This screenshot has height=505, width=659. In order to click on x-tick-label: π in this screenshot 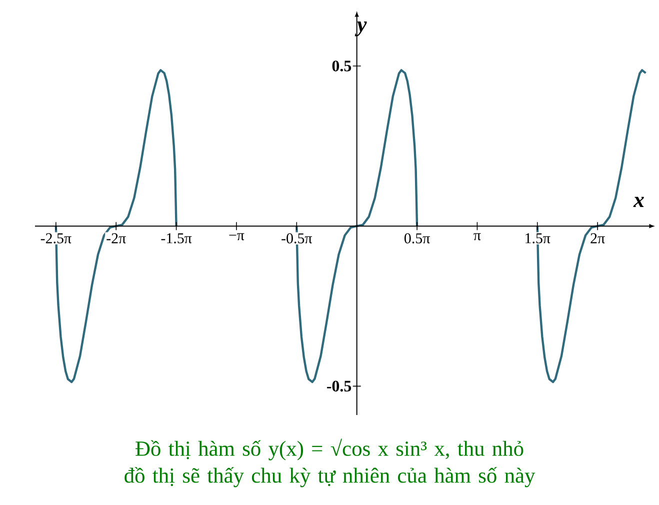, I will do `click(477, 236)`.